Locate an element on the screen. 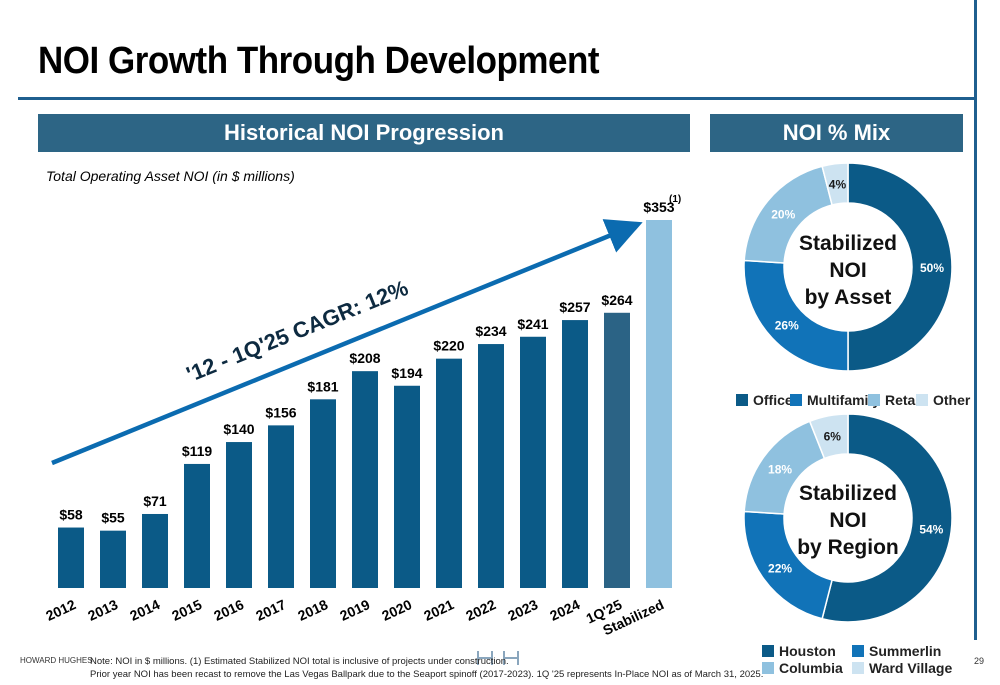  bar-2018 is located at coordinates (323, 493).